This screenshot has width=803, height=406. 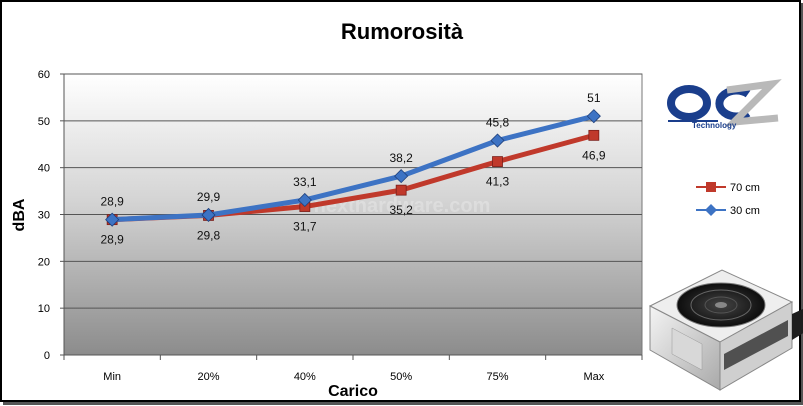 I want to click on ocz-logo-letters, so click(x=724, y=103).